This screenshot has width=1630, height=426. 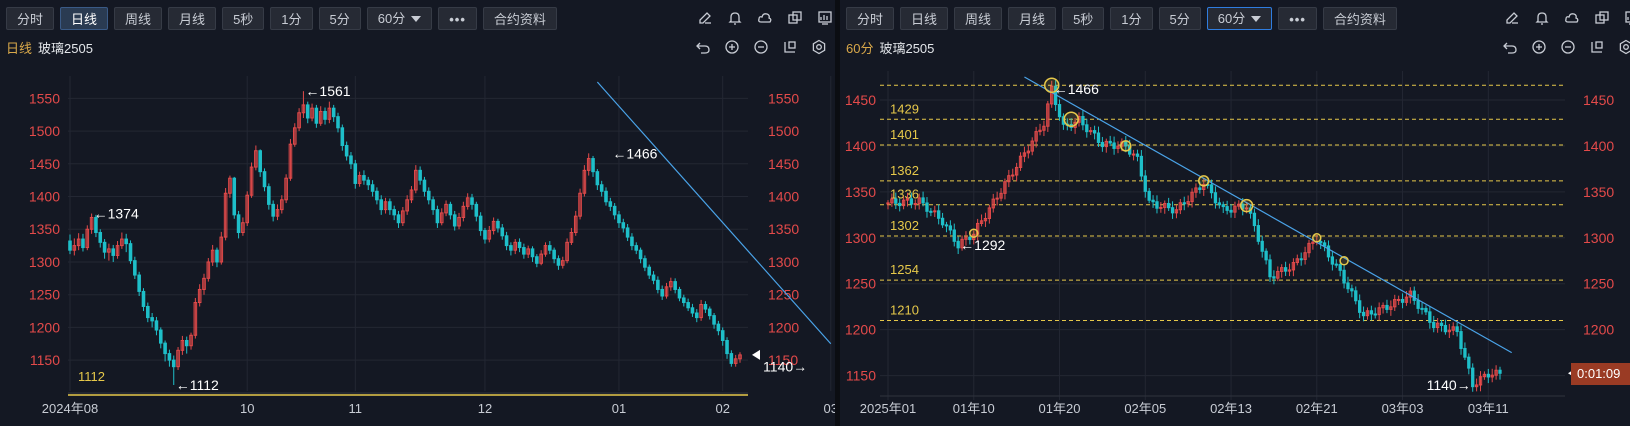 What do you see at coordinates (1231, 408) in the screenshot?
I see `x-tick-label: 02年13` at bounding box center [1231, 408].